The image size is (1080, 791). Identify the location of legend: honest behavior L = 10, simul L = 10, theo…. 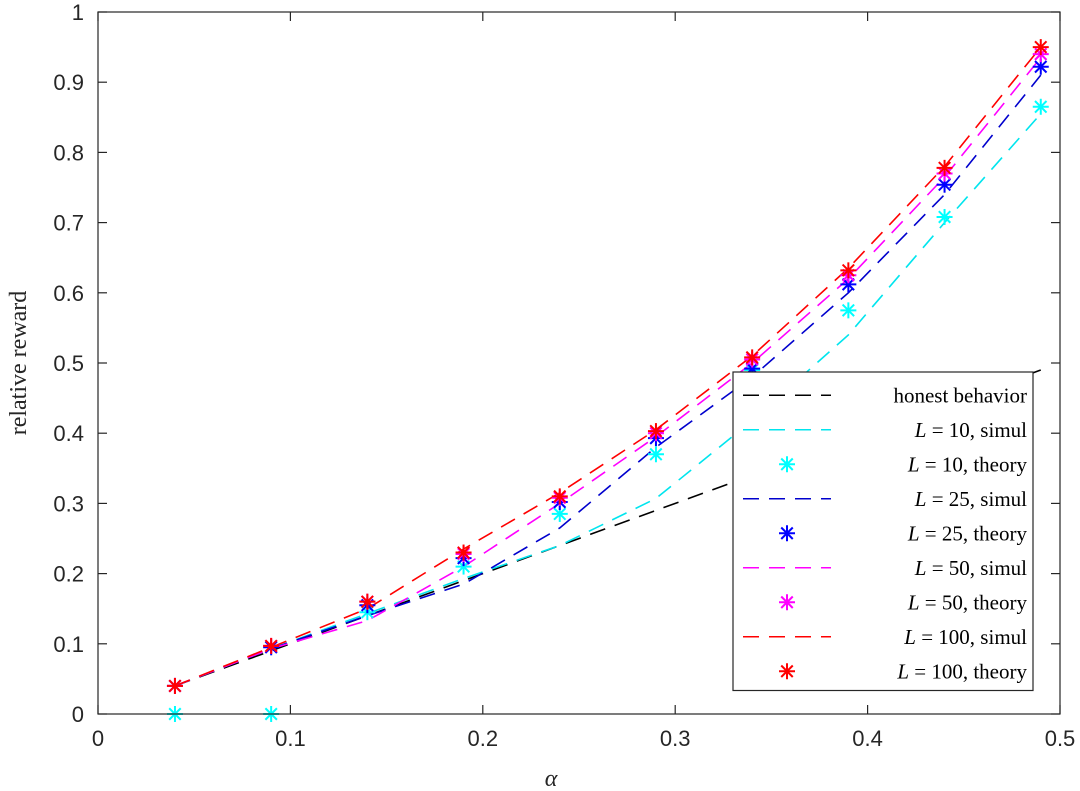
(883, 531).